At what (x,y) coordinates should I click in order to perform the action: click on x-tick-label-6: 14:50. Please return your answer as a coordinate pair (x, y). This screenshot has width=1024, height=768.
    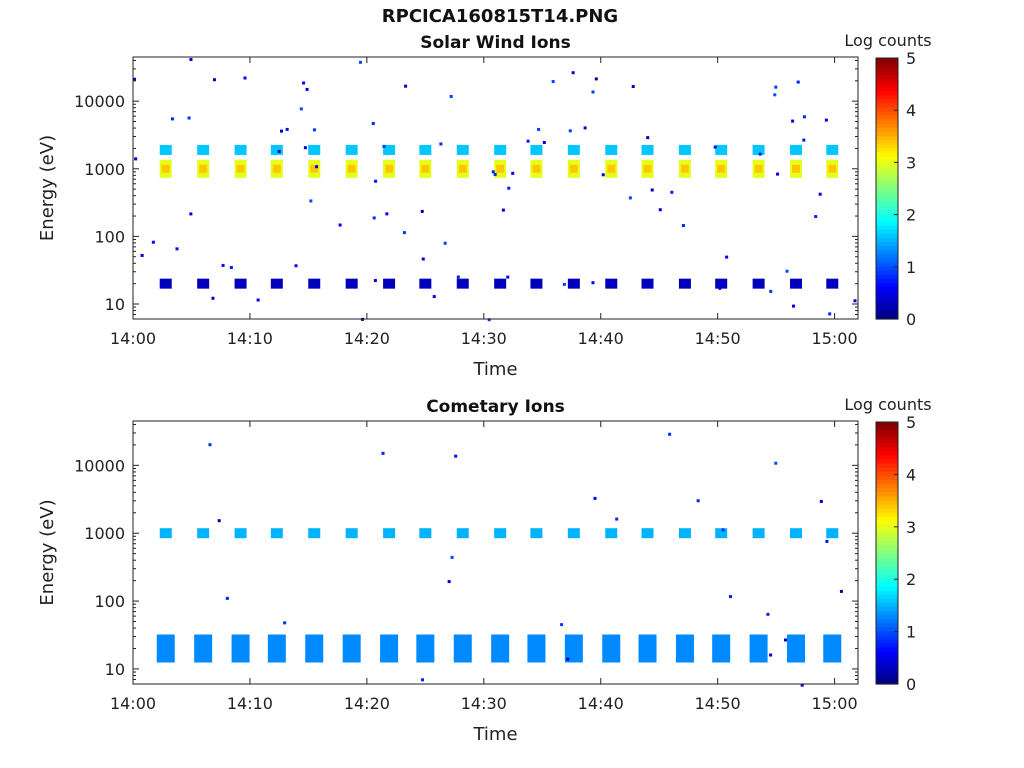
    Looking at the image, I should click on (718, 338).